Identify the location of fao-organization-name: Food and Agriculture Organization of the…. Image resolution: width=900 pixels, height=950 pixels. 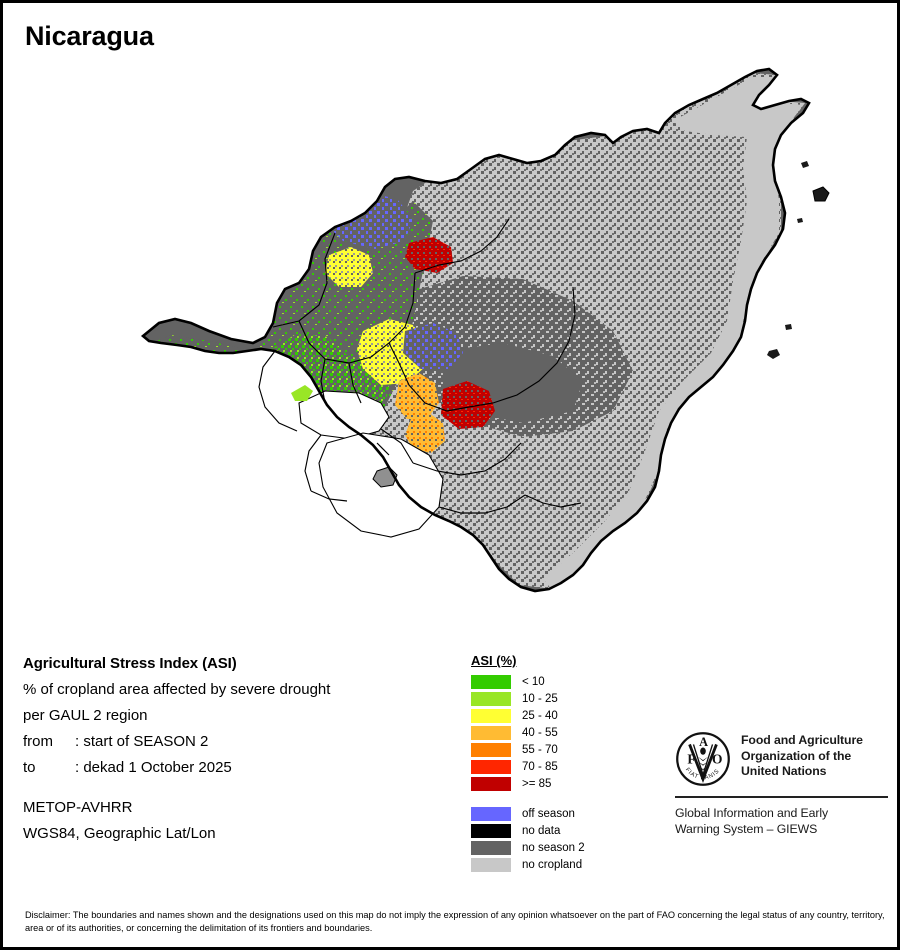
(802, 755).